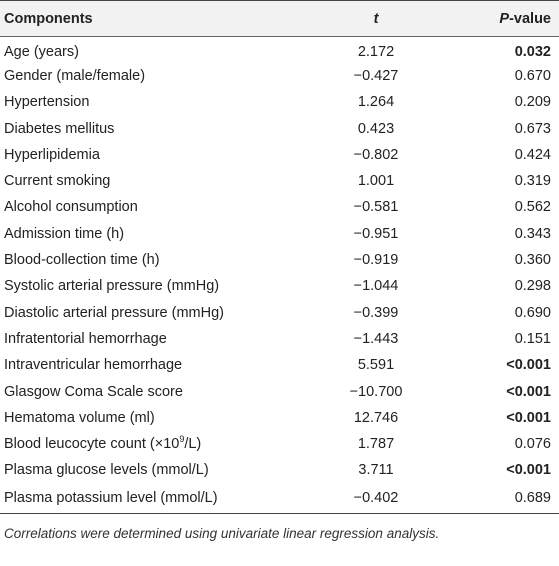  I want to click on cell-t-value: 1.264, so click(376, 102).